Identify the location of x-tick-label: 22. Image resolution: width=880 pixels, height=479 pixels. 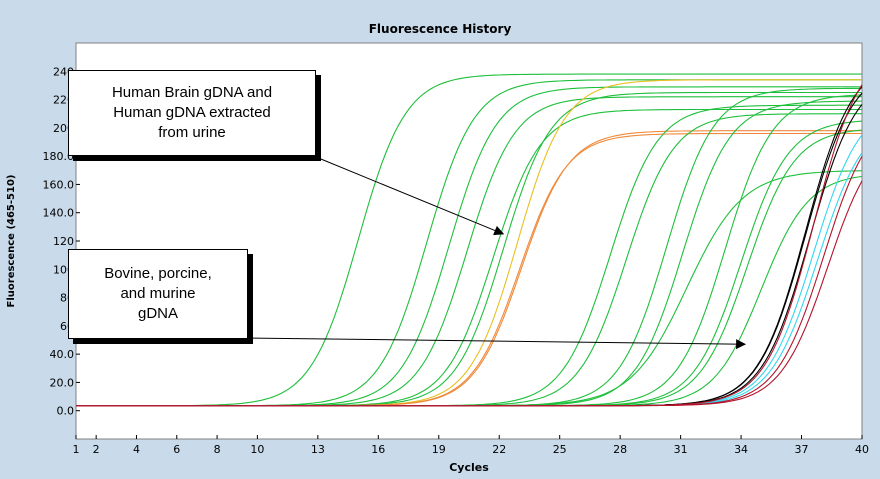
(499, 449).